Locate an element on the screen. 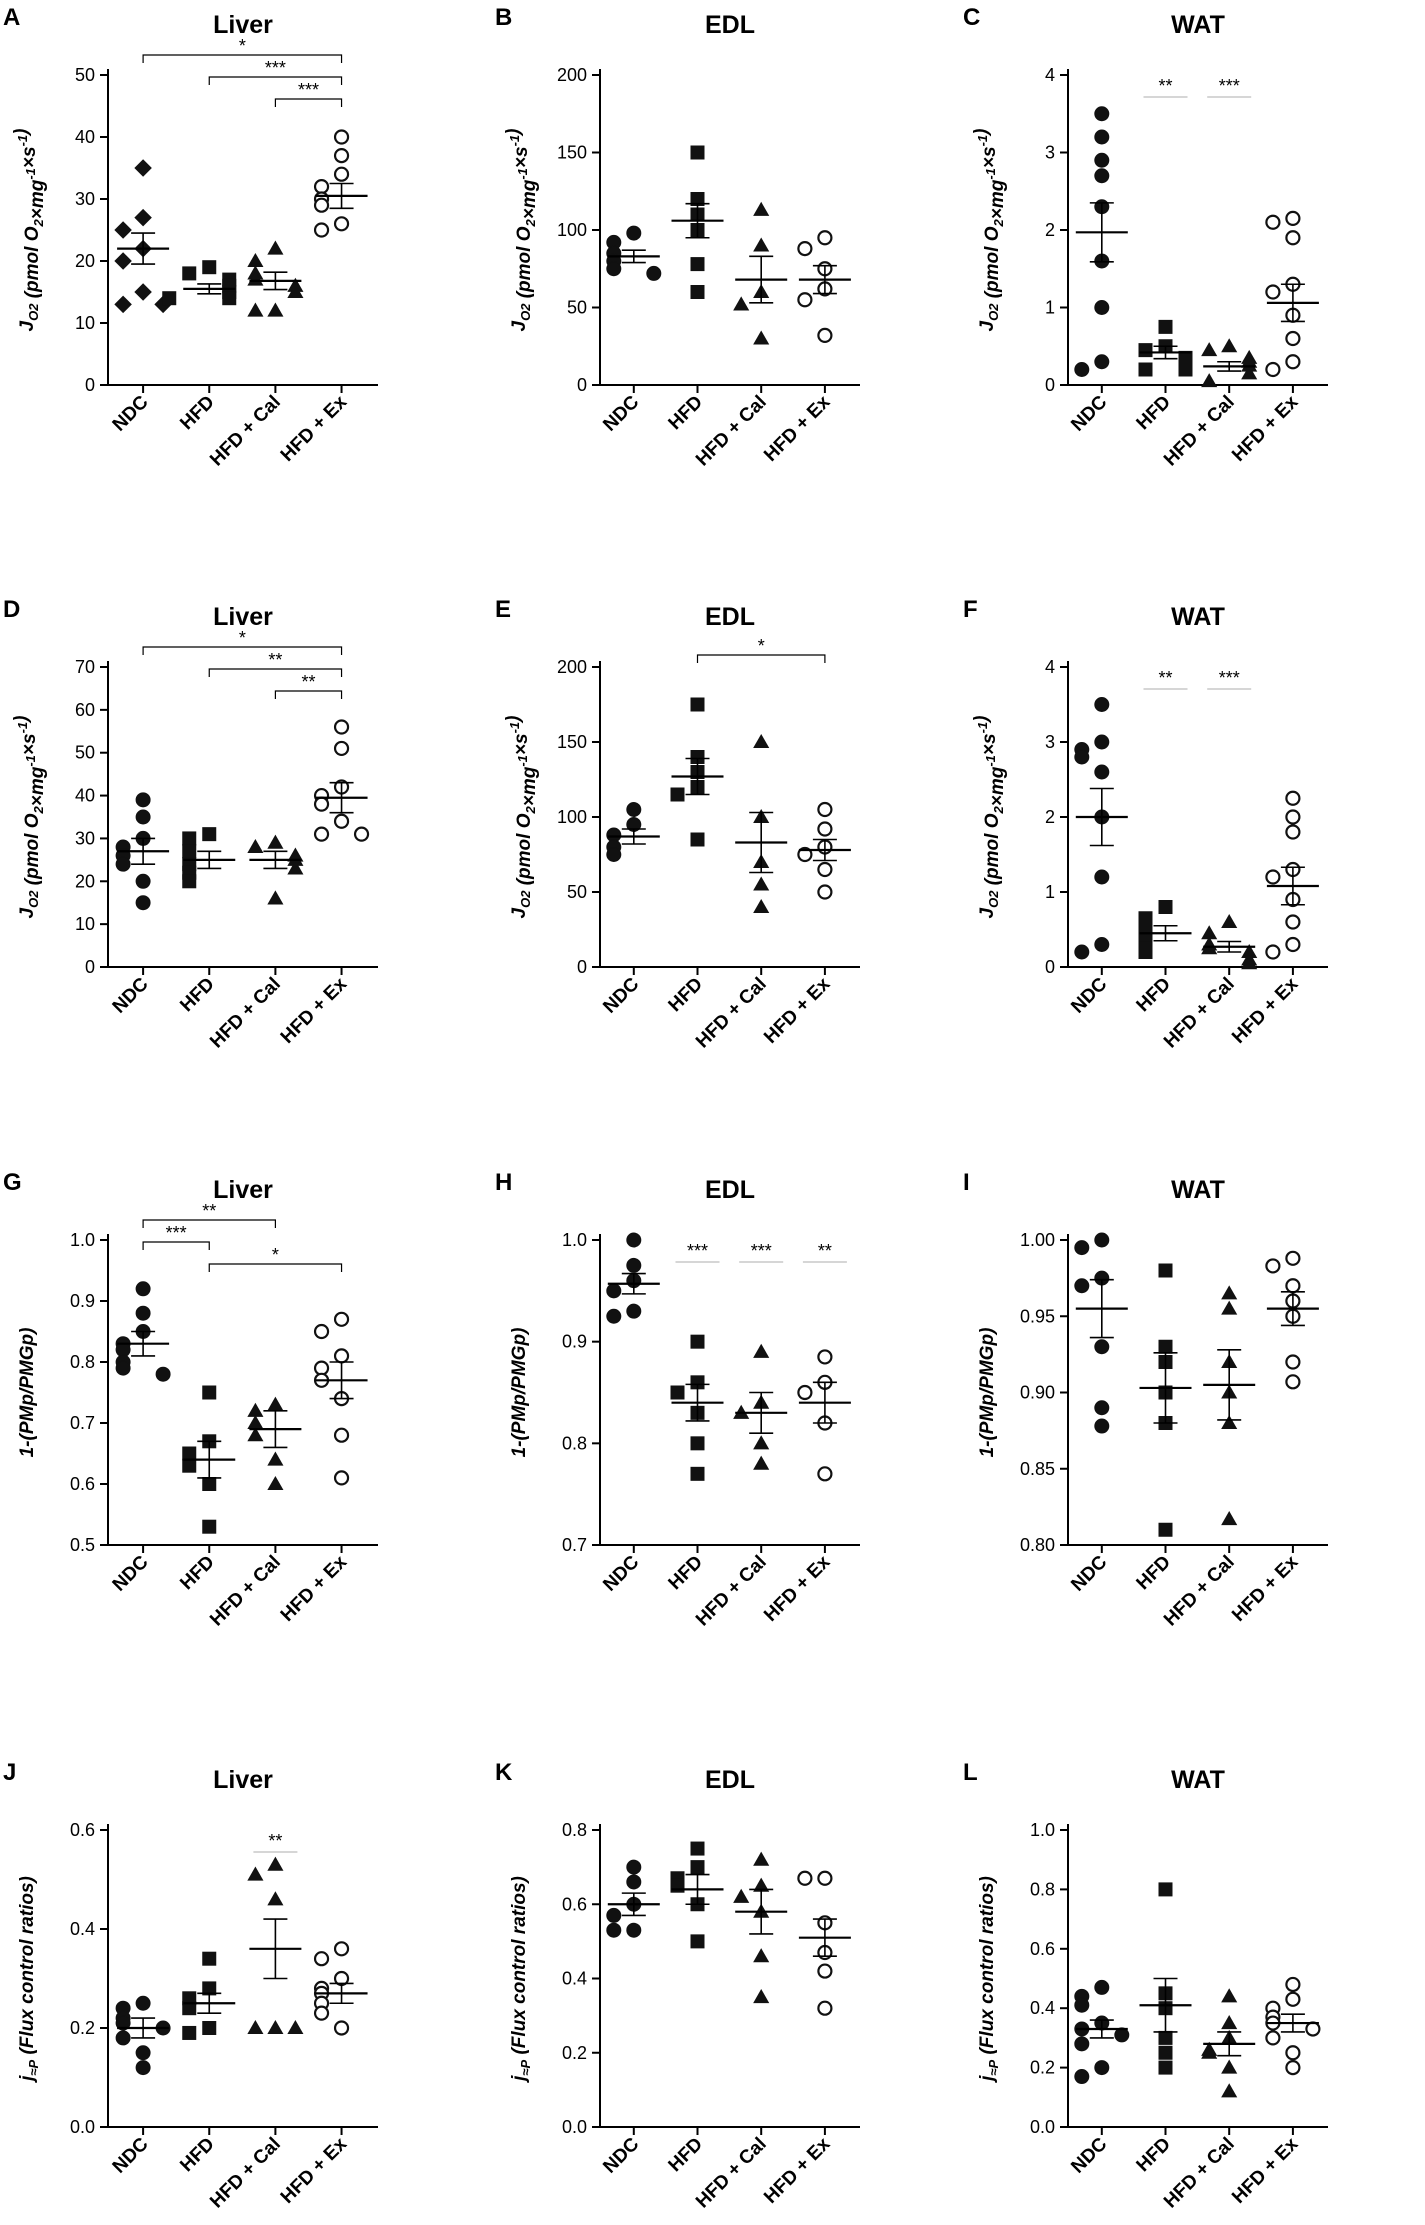 The image size is (1425, 2225). panel-title: EDL is located at coordinates (730, 1190).